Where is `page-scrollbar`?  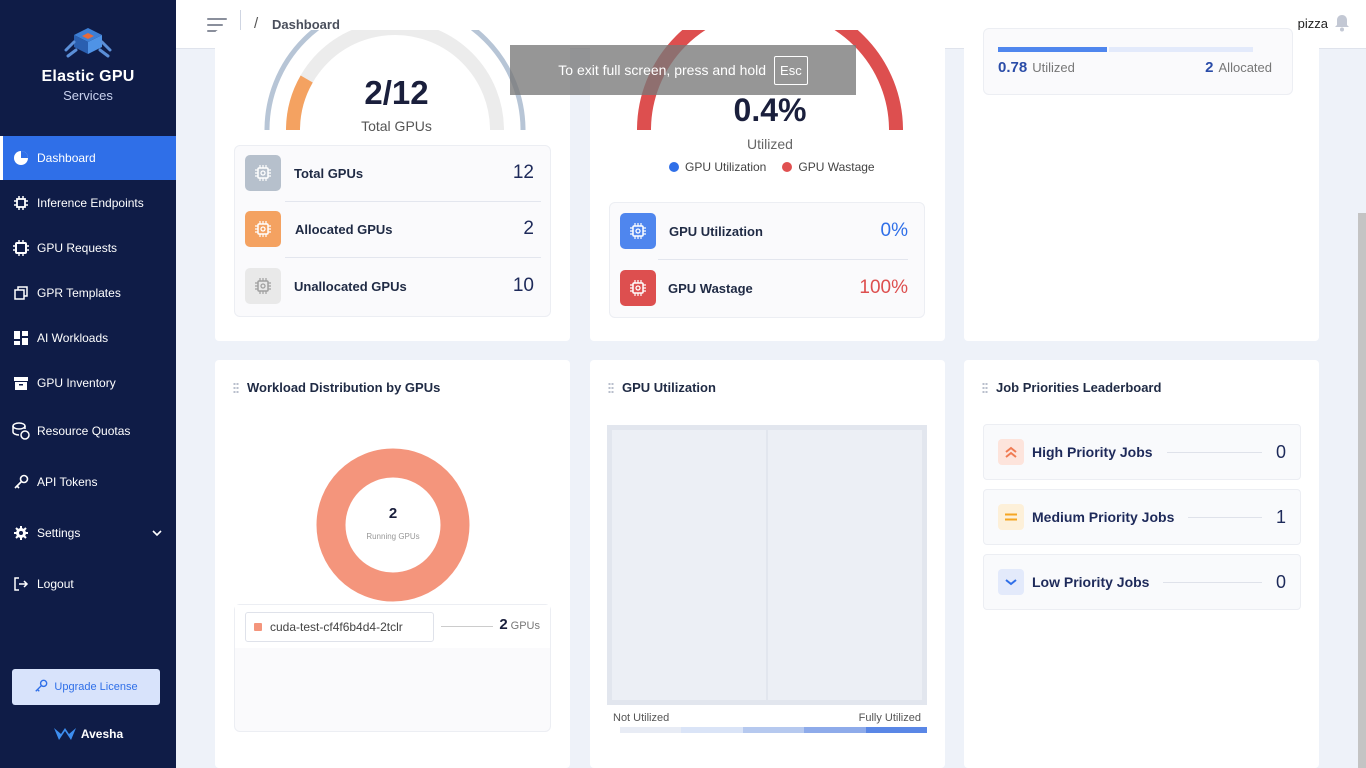 page-scrollbar is located at coordinates (1362, 490).